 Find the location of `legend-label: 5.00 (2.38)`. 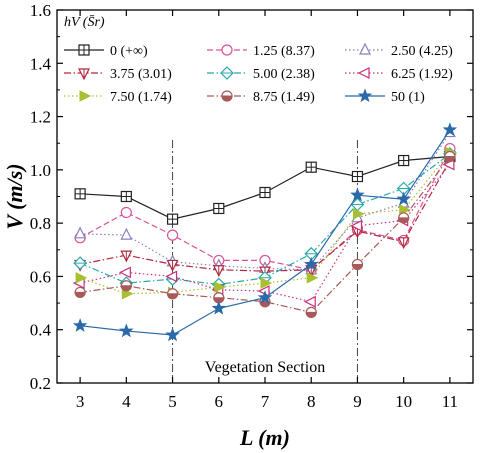

legend-label: 5.00 (2.38) is located at coordinates (284, 74).